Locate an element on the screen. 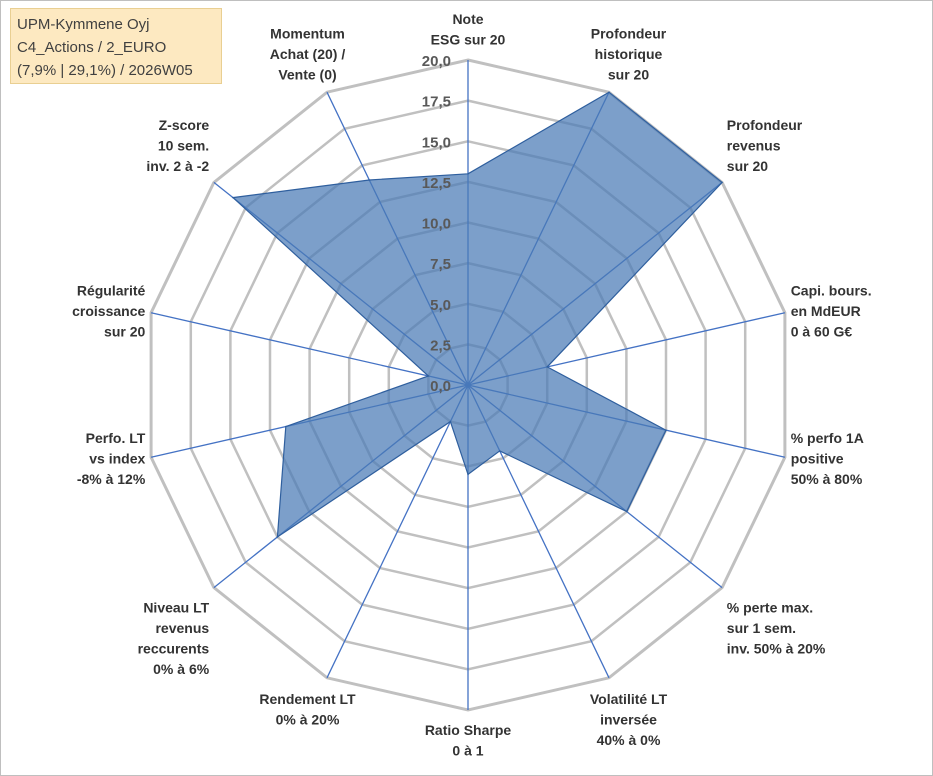 The image size is (933, 776). category-label-line: Z-score is located at coordinates (184, 125).